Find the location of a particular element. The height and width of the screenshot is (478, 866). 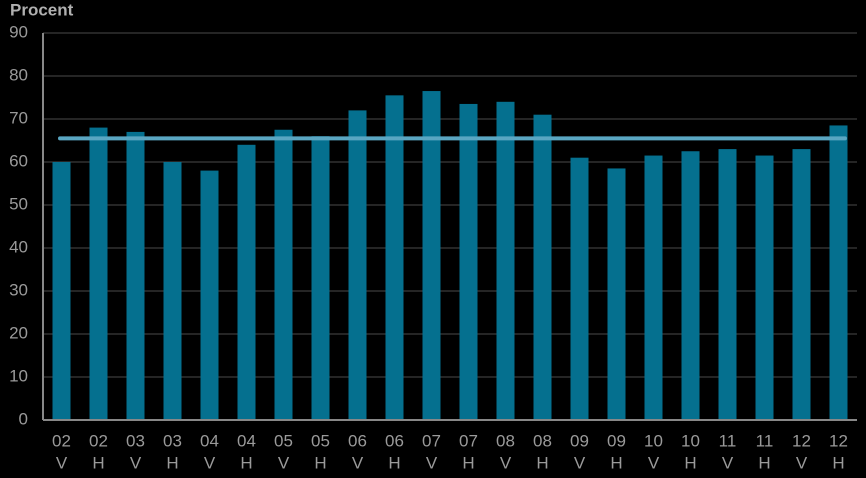

y-tick-label: 20 is located at coordinates (18, 332).